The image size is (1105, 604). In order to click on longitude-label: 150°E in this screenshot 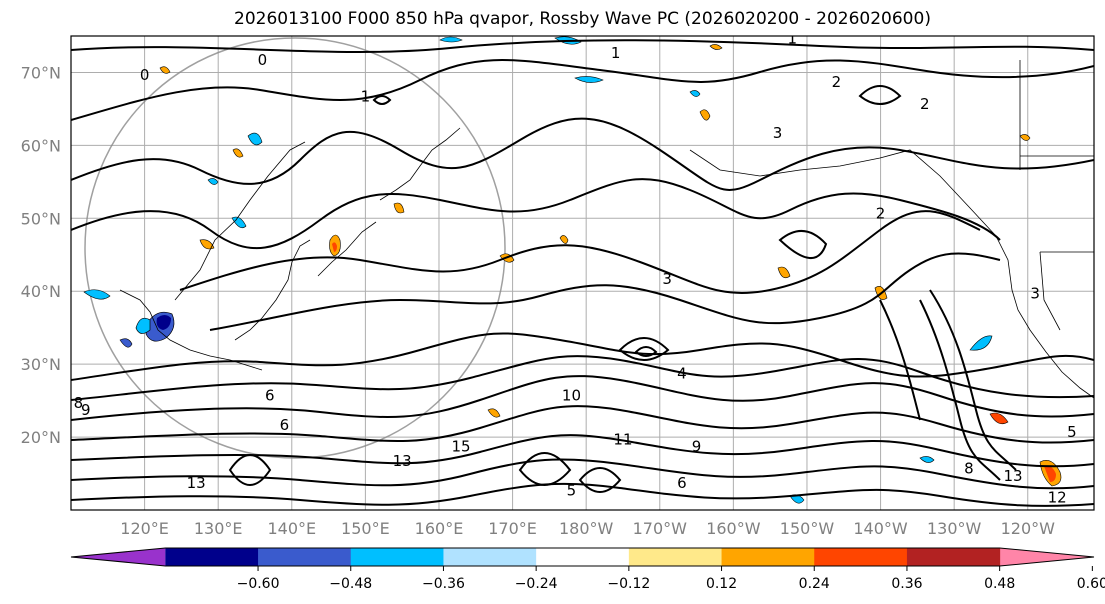, I will do `click(365, 528)`.